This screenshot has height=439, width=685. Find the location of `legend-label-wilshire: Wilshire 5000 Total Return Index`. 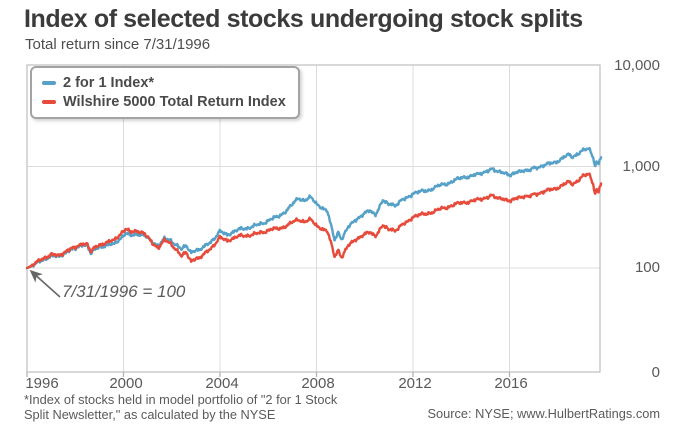

legend-label-wilshire: Wilshire 5000 Total Return Index is located at coordinates (174, 101).